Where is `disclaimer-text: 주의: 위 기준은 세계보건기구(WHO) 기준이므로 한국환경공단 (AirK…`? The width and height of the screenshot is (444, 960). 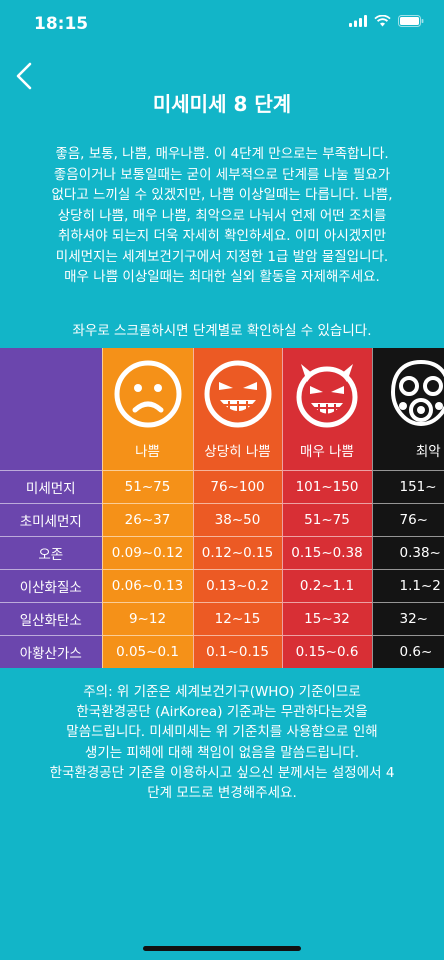 disclaimer-text: 주의: 위 기준은 세계보건기구(WHO) 기준이므로 한국환경공단 (AirK… is located at coordinates (222, 743).